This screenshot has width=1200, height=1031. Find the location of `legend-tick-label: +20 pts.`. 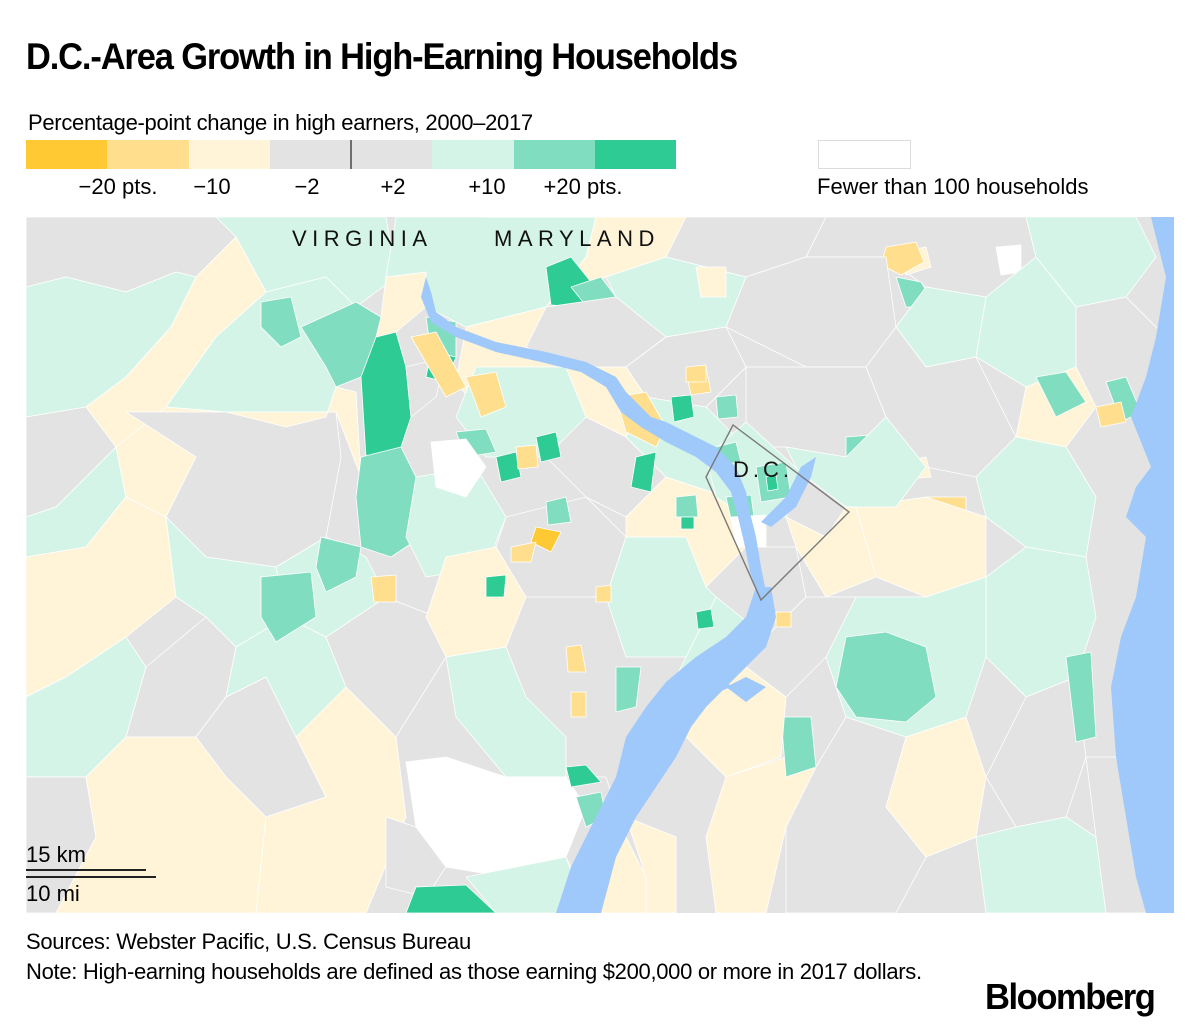

legend-tick-label: +20 pts. is located at coordinates (583, 186).